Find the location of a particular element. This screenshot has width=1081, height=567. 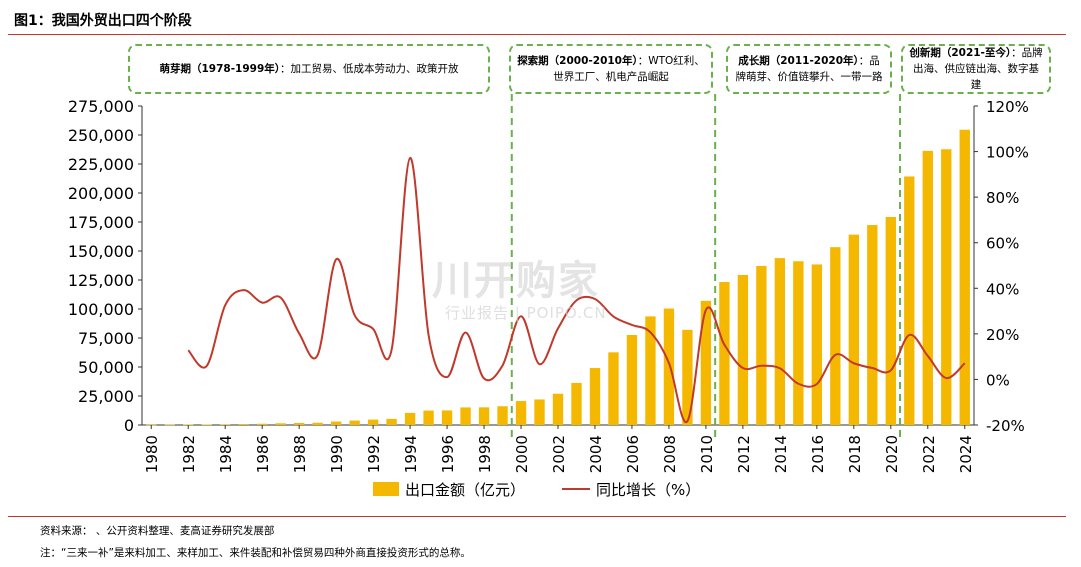

bar-export-1994 is located at coordinates (410, 418).